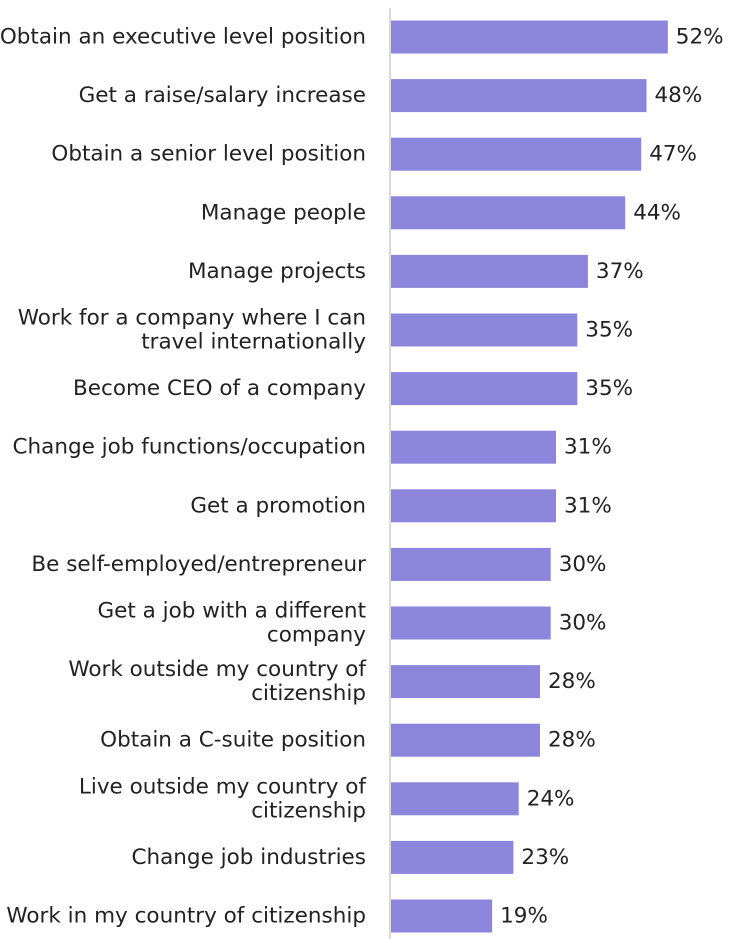  Describe the element at coordinates (657, 212) in the screenshot. I see `data-label: 44%` at that location.